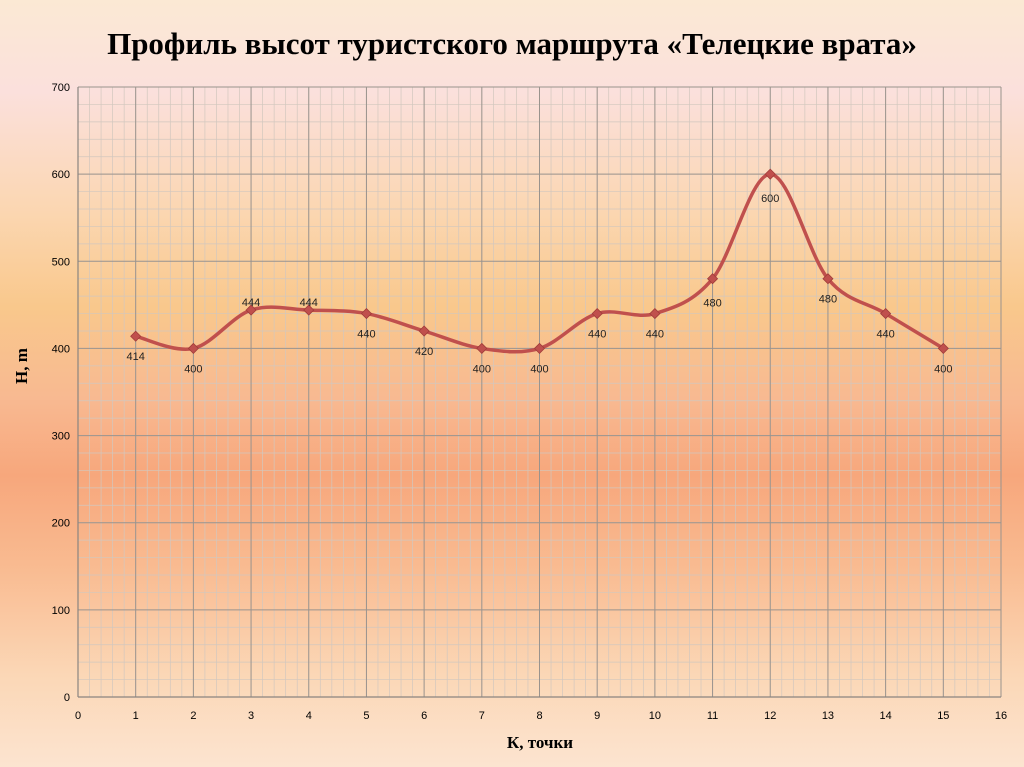 The image size is (1024, 767). What do you see at coordinates (193, 716) in the screenshot?
I see `x-tick-label: 2` at bounding box center [193, 716].